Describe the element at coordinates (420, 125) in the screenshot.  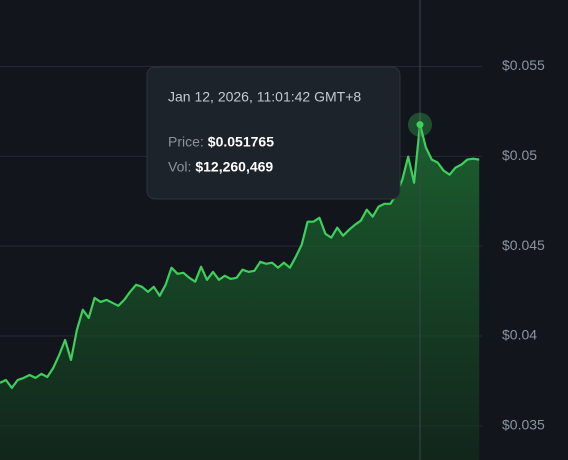
I see `hover-point` at that location.